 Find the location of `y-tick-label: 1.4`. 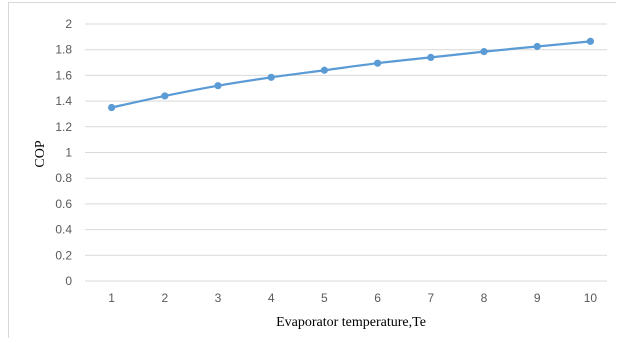

y-tick-label: 1.4 is located at coordinates (63, 101).